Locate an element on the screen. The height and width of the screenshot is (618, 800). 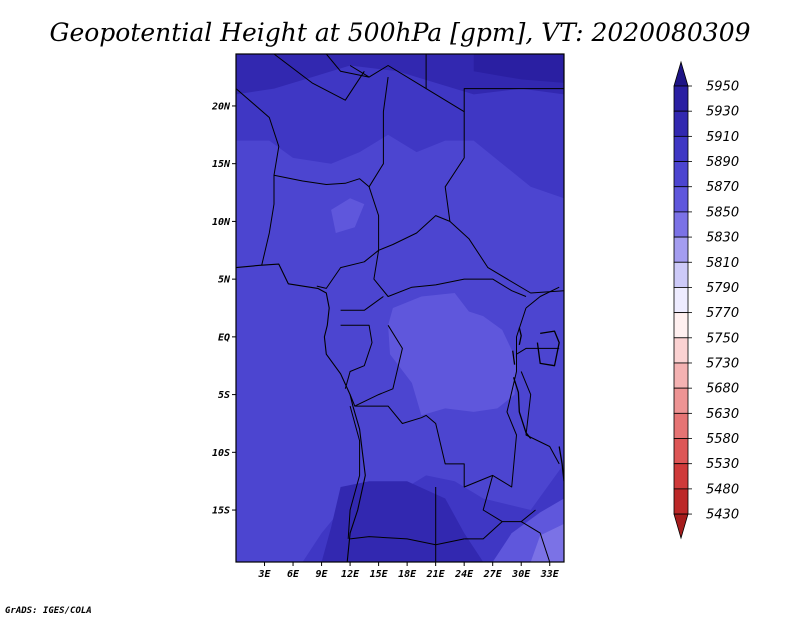
lat-tick-label: EQ is located at coordinates (224, 337).